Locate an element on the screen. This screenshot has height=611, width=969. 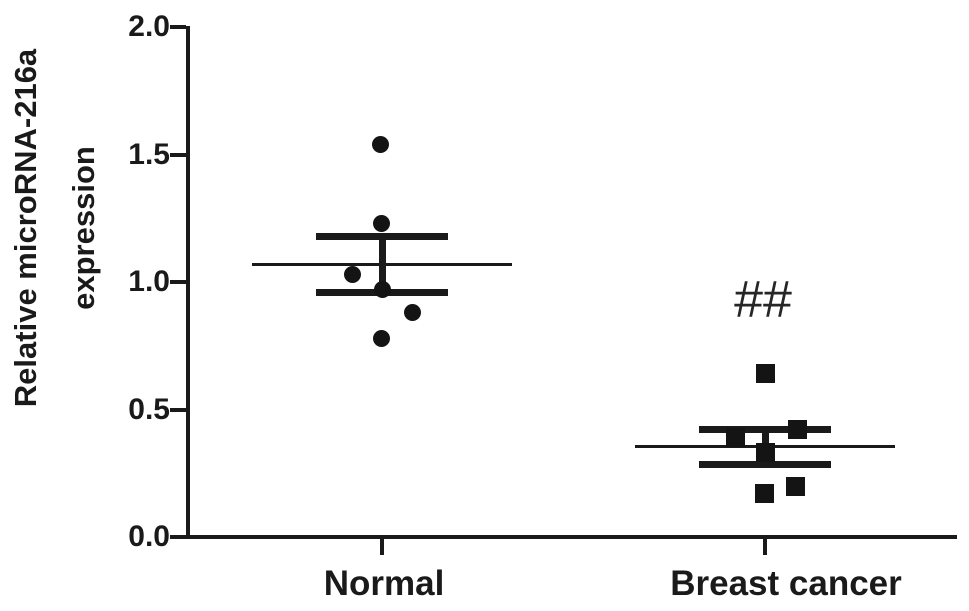
y-tick-mark-2.0 is located at coordinates (178, 27).